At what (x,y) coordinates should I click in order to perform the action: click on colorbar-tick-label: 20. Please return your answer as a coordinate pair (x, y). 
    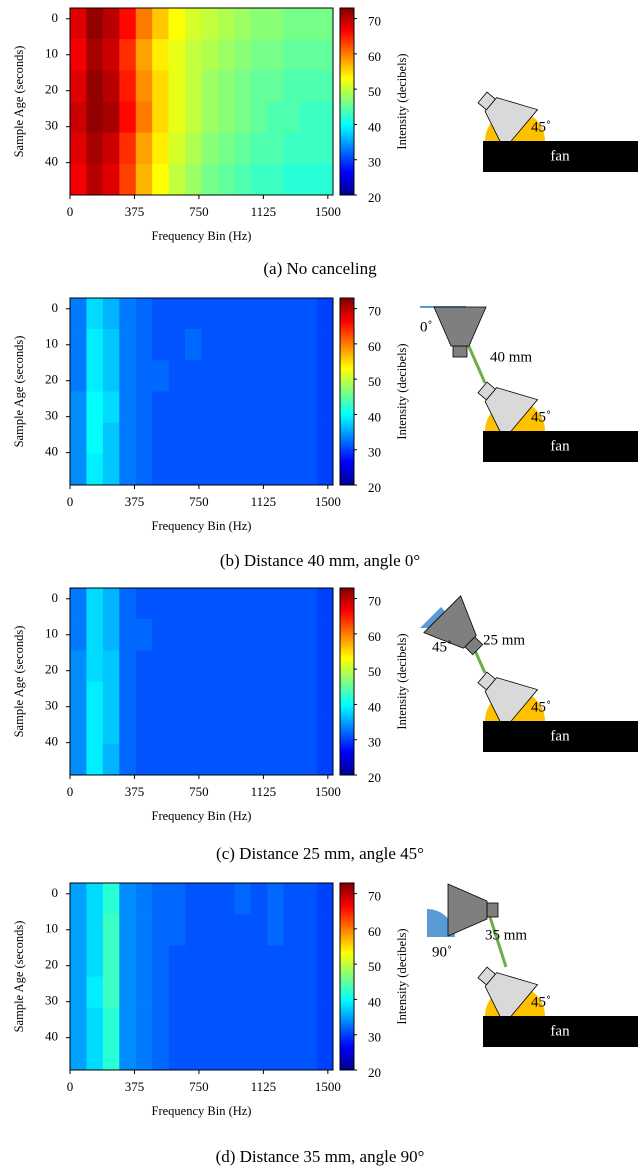
    Looking at the image, I should click on (374, 1072).